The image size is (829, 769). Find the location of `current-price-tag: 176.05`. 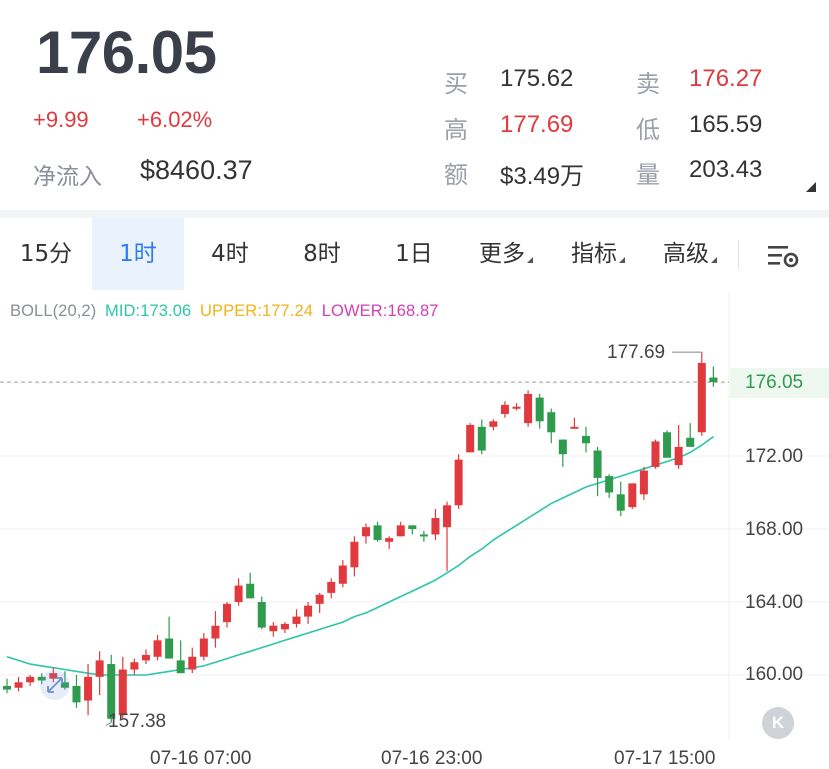

current-price-tag: 176.05 is located at coordinates (779, 383).